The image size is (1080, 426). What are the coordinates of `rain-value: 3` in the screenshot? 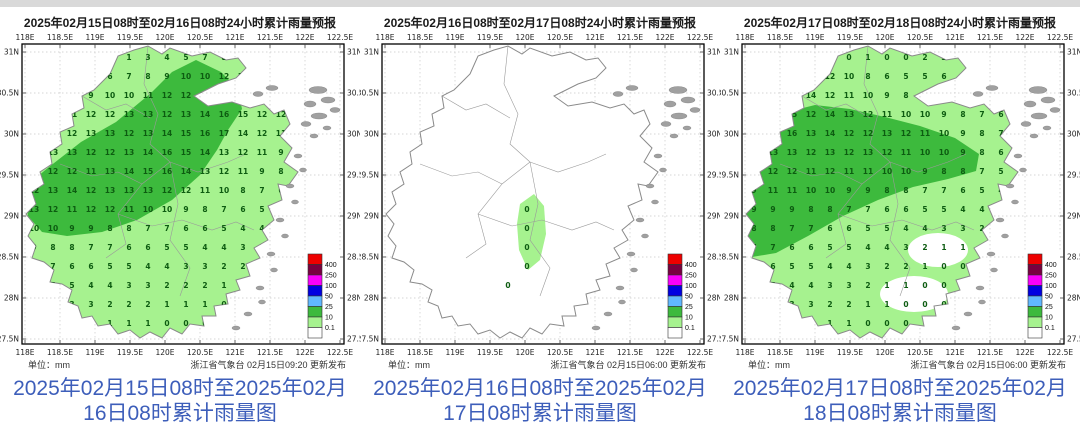 It's located at (867, 266).